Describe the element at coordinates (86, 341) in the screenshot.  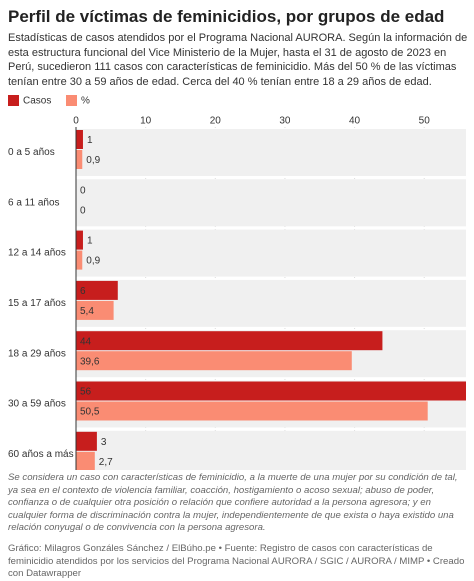
I see `value-label: 44` at that location.